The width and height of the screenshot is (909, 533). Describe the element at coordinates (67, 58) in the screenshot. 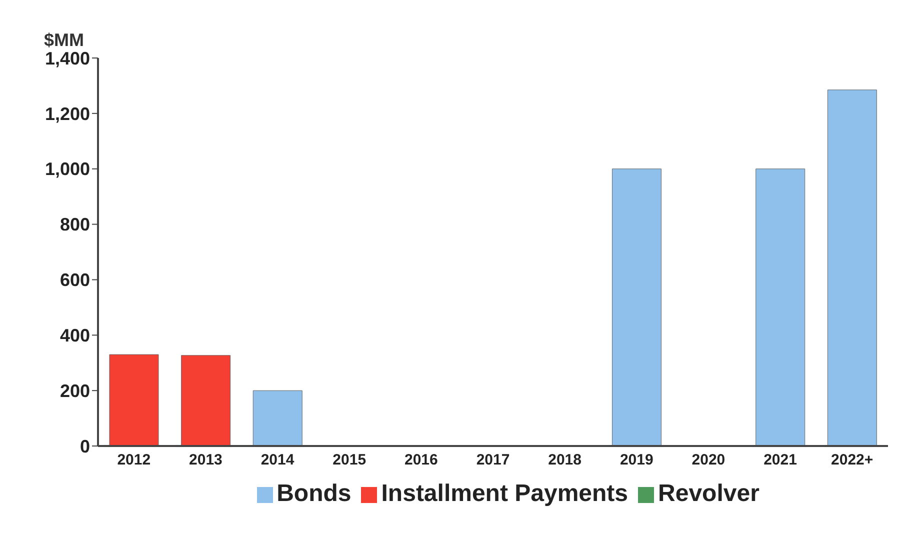

I see `y-tick-label: 1,400` at that location.